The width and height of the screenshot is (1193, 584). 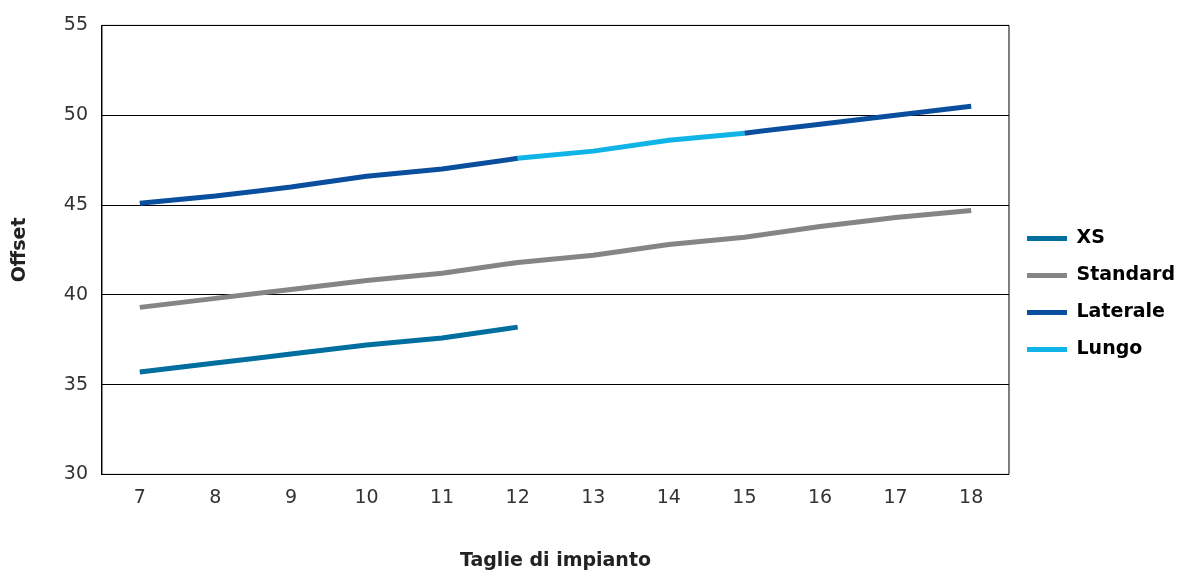 What do you see at coordinates (820, 495) in the screenshot?
I see `x-tick-label: 16` at bounding box center [820, 495].